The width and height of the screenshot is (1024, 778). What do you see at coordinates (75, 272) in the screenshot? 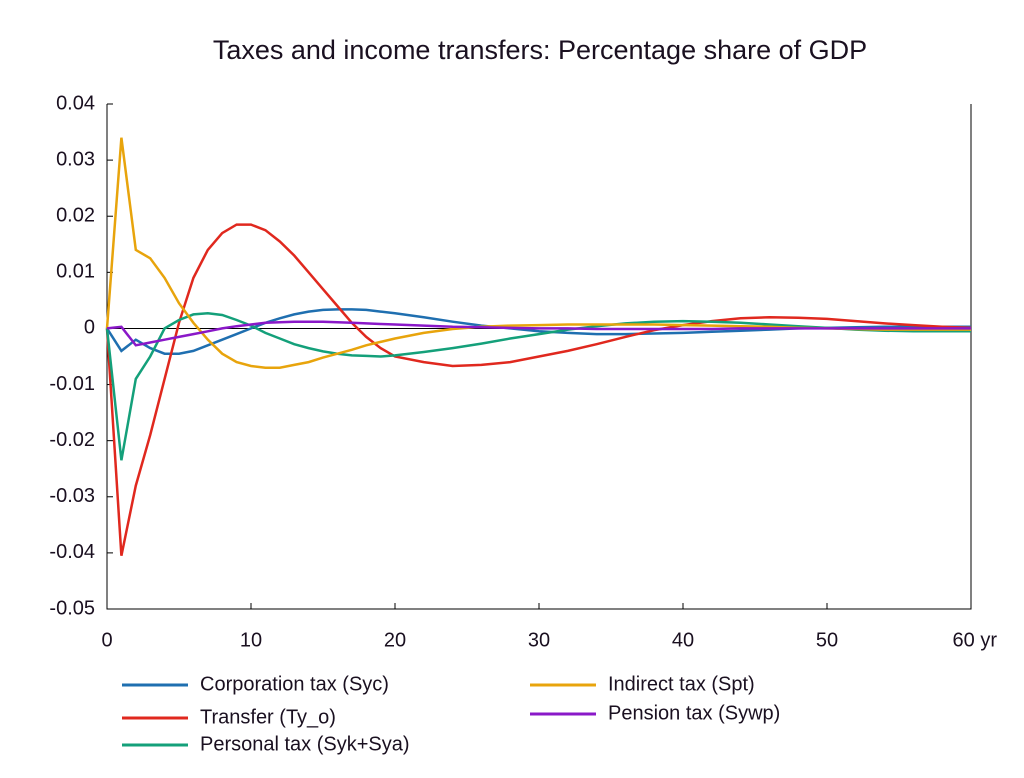
I see `y-tick-label: 0.01` at bounding box center [75, 272].